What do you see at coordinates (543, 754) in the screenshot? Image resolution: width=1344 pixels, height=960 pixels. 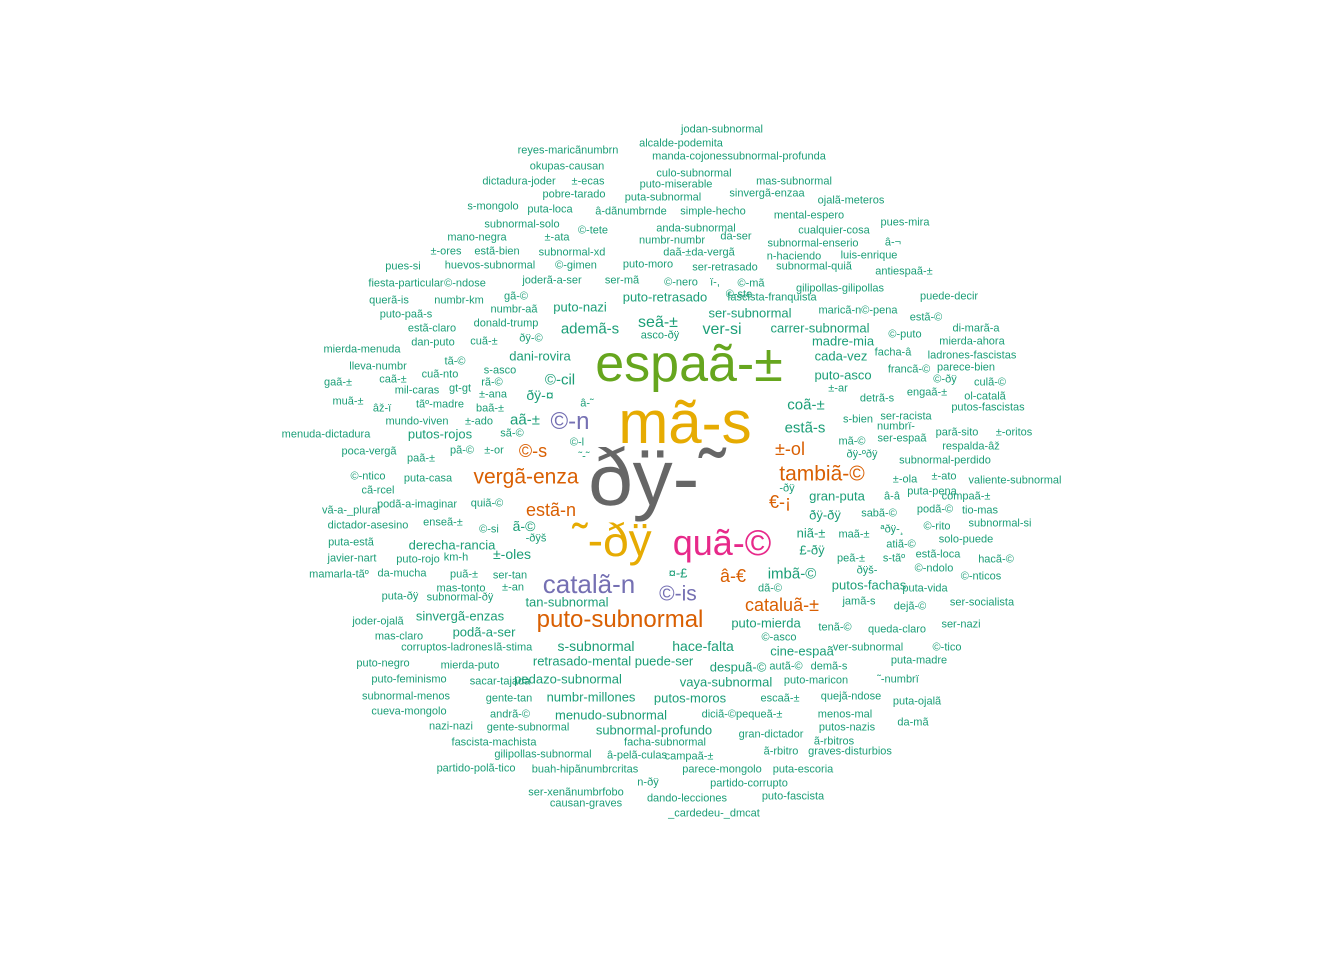 I see `cloud-word: gilipollas-subnormal` at bounding box center [543, 754].